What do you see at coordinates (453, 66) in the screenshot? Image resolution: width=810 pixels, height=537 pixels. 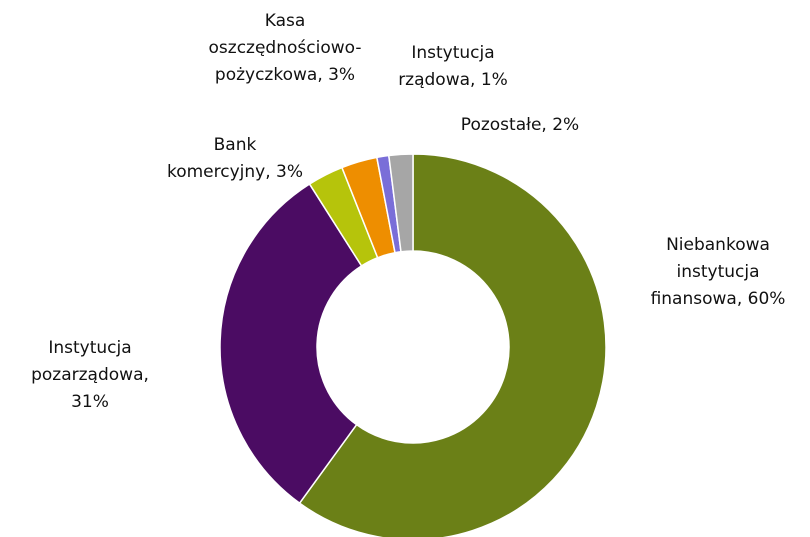 I see `slice-label: Instytucja rządowa, 1%` at bounding box center [453, 66].